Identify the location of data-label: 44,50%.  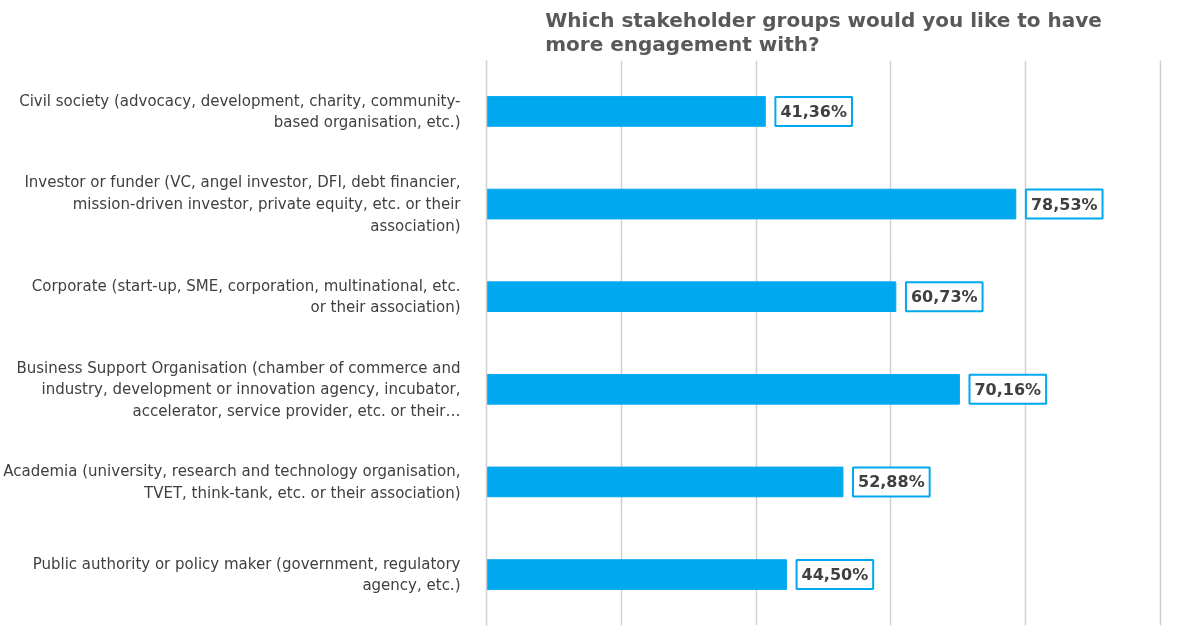
(835, 575).